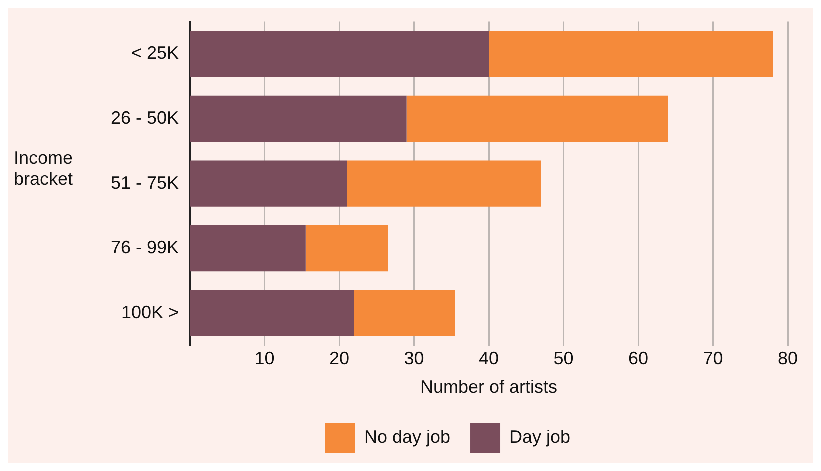 This screenshot has width=821, height=471. What do you see at coordinates (414, 358) in the screenshot?
I see `x-tick-label: 30` at bounding box center [414, 358].